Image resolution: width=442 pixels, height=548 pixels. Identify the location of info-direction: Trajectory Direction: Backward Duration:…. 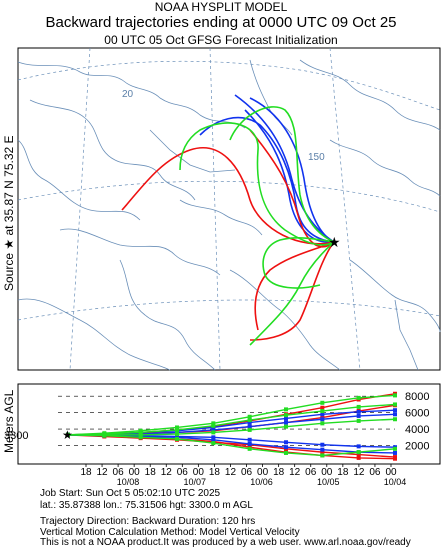
(148, 521).